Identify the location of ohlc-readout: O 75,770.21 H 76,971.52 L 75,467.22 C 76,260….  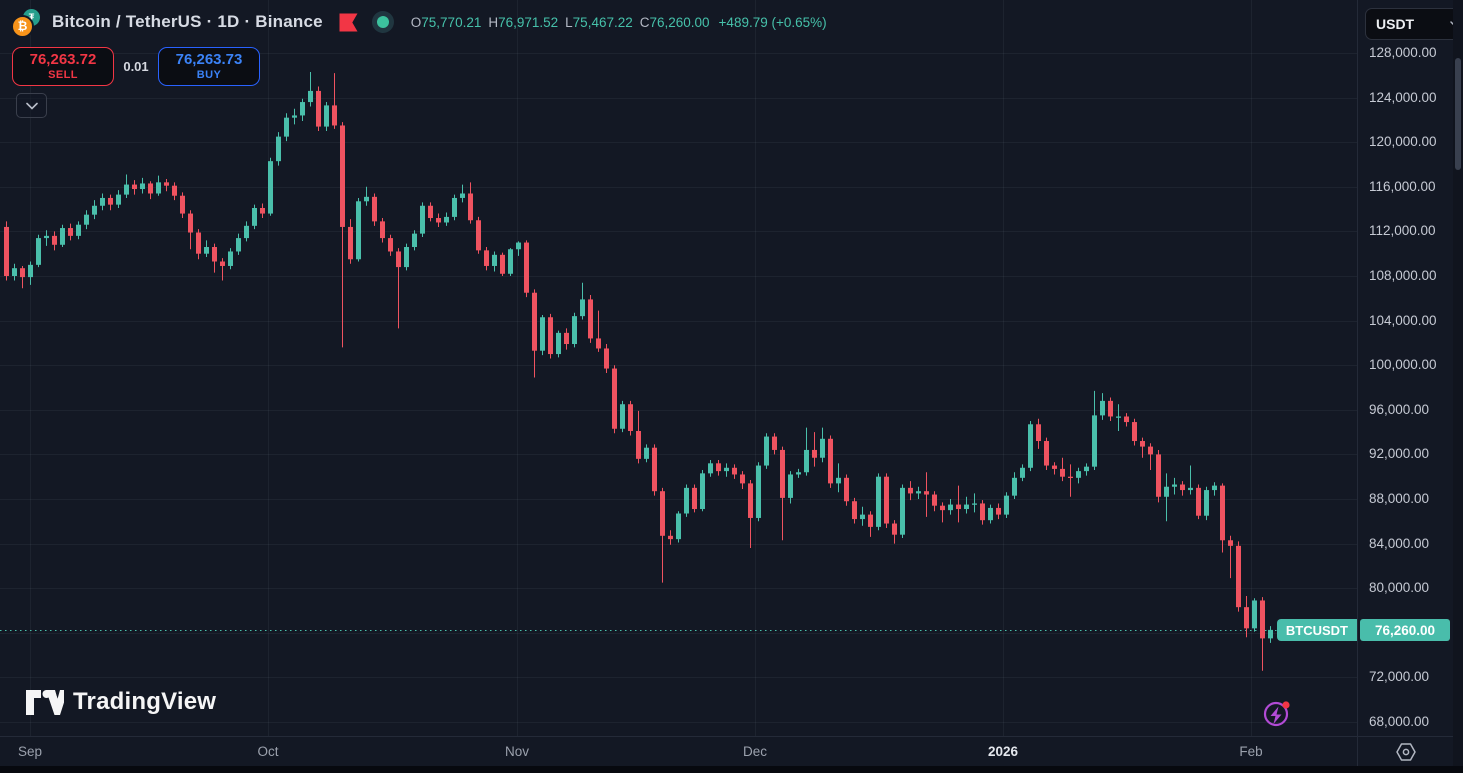
(619, 22).